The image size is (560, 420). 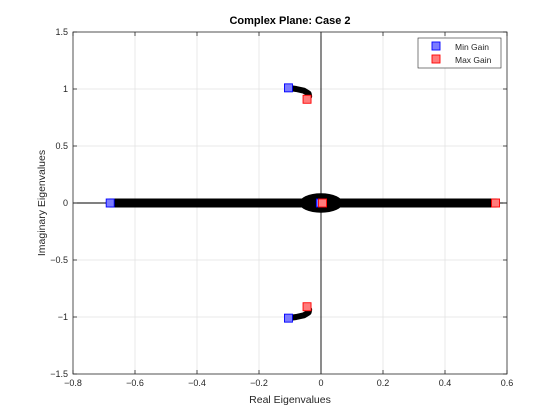 What do you see at coordinates (445, 383) in the screenshot?
I see `x-tick-label: 0.4` at bounding box center [445, 383].